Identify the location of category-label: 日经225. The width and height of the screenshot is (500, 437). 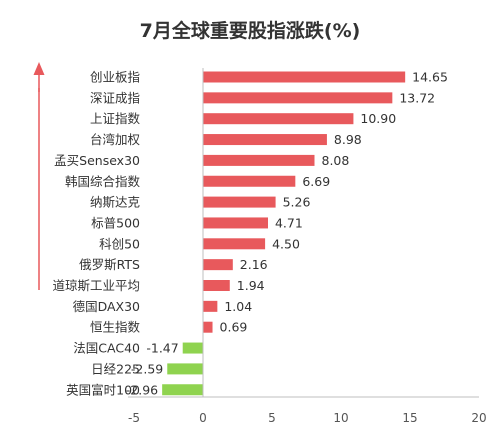
(115, 368).